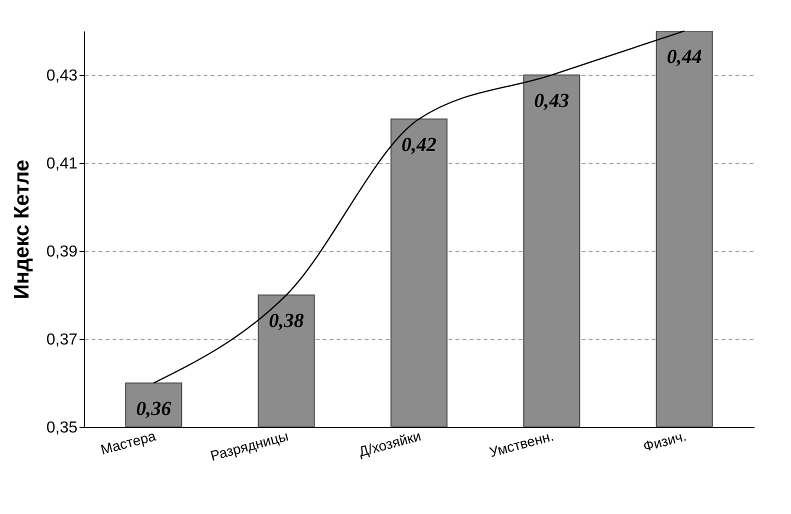 The height and width of the screenshot is (514, 791). I want to click on y-tick-label: 0,37, so click(62, 340).